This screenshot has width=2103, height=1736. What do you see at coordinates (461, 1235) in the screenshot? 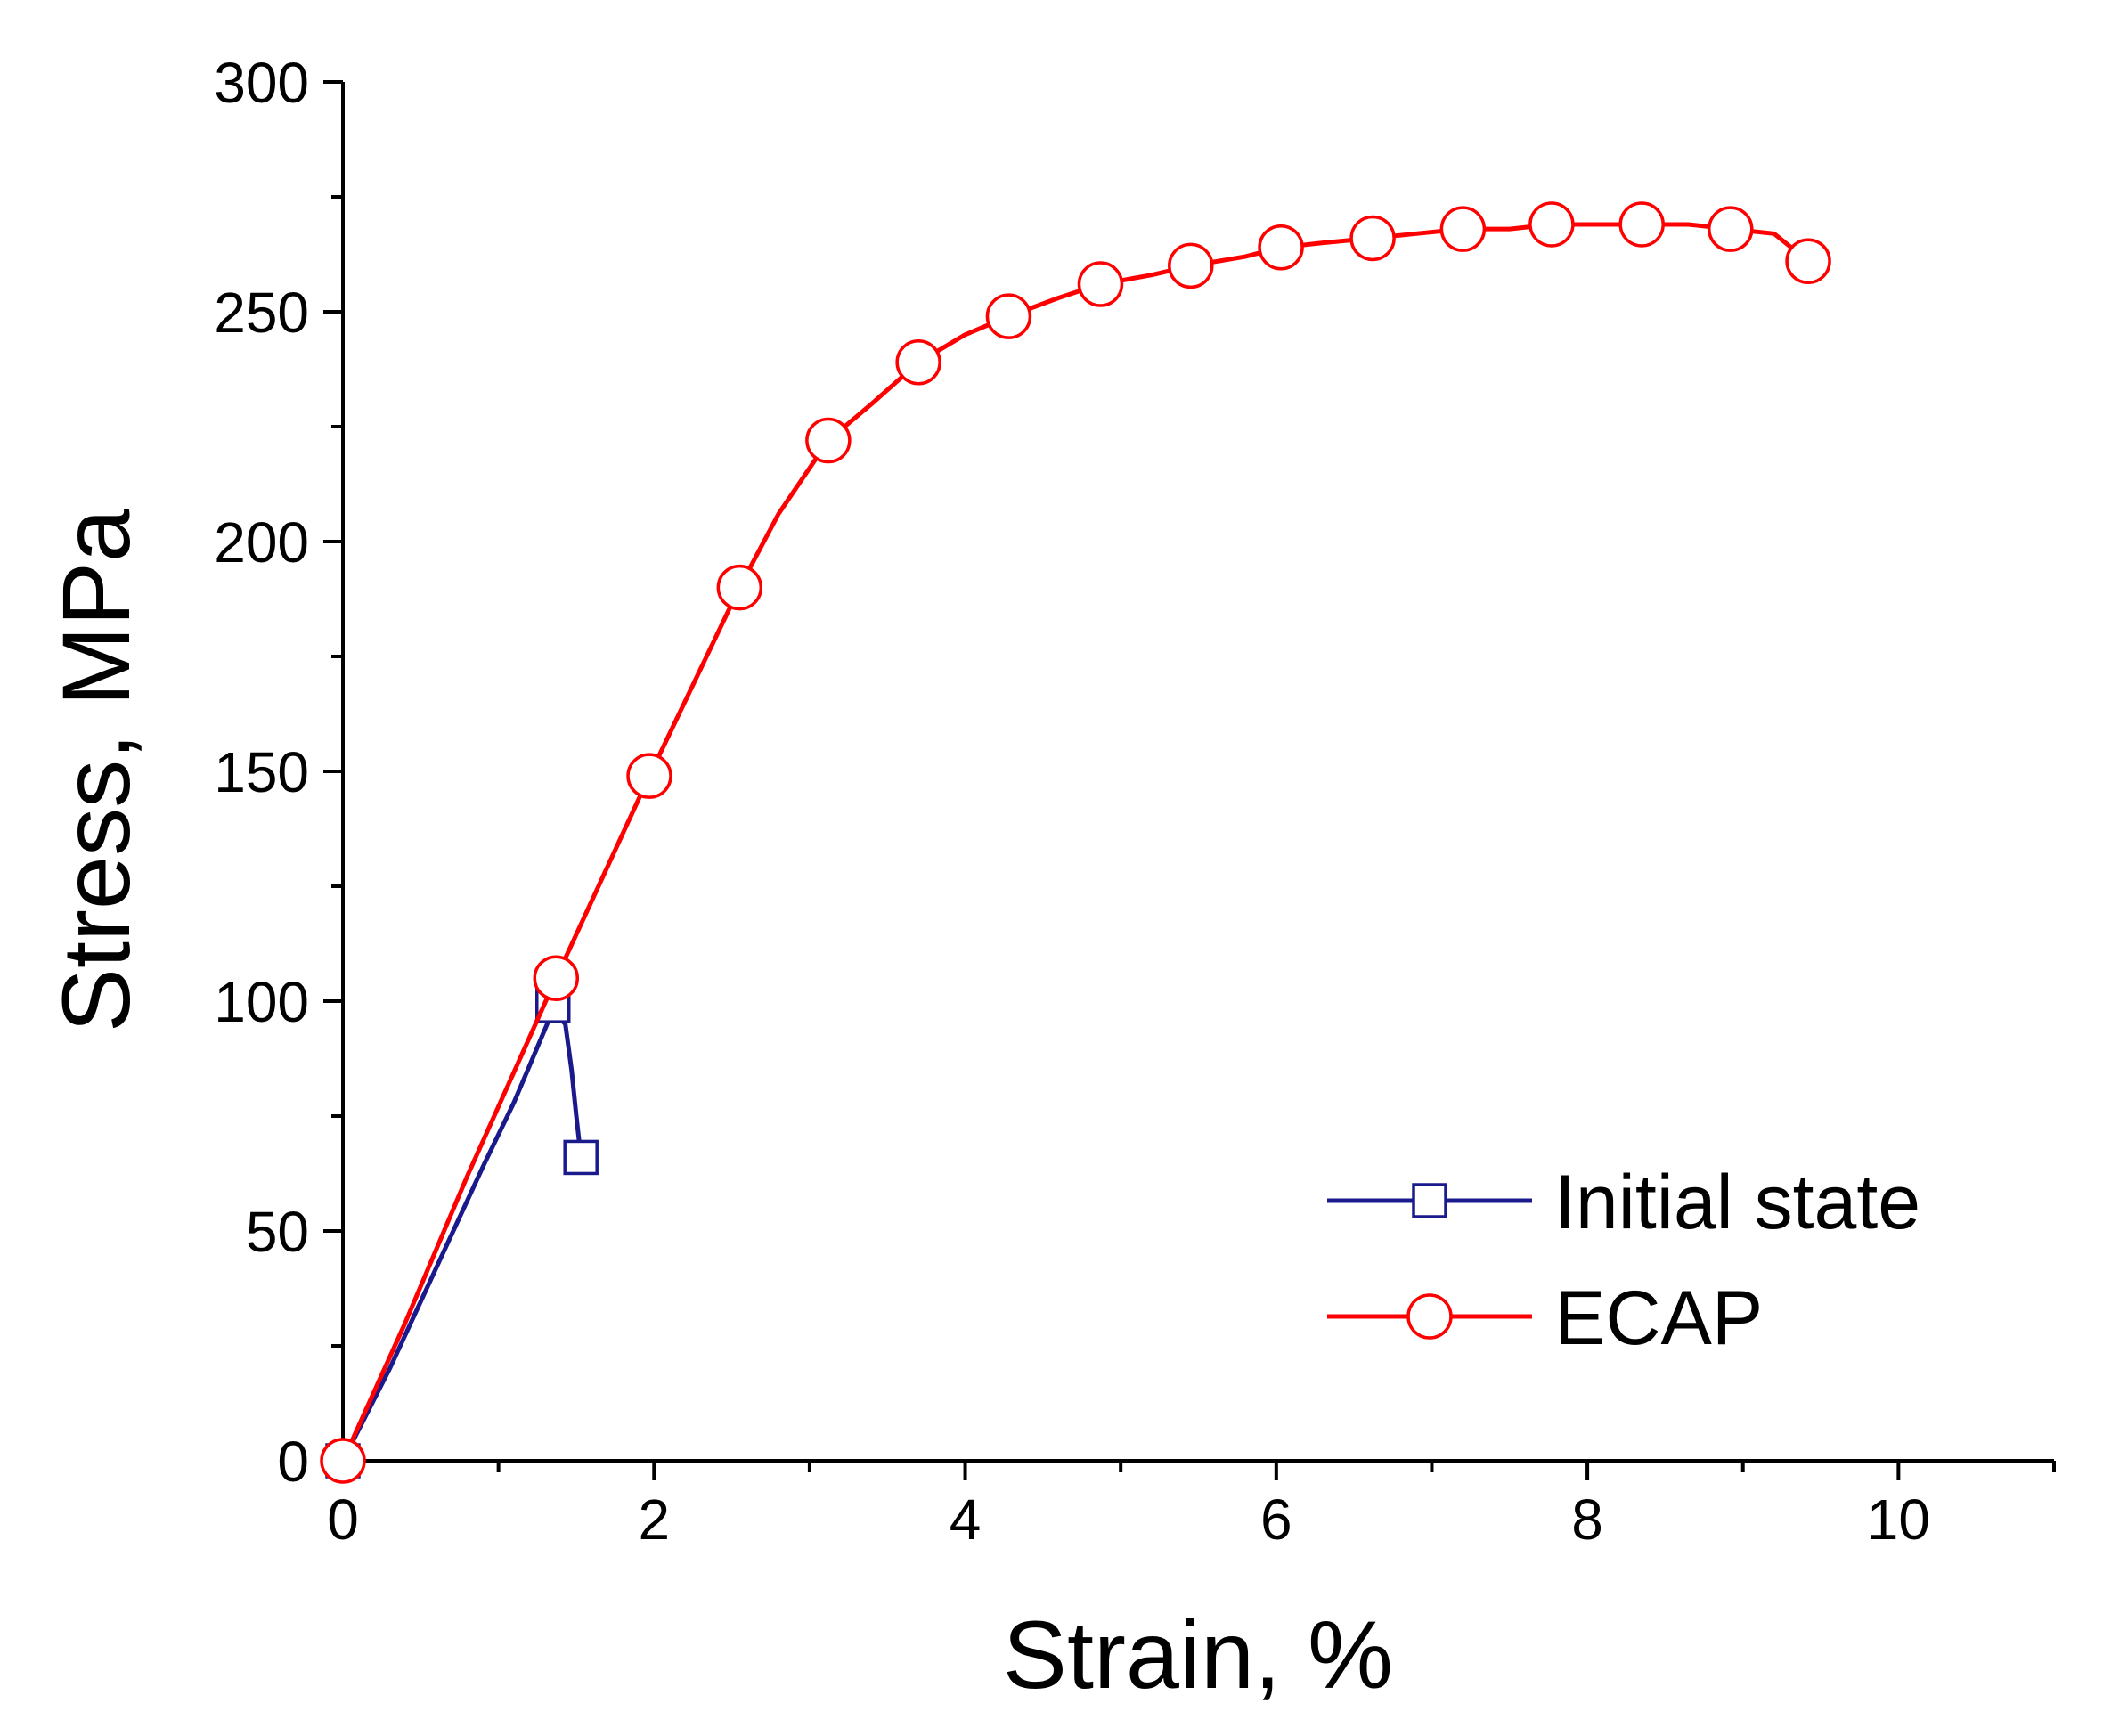
I see `initial-state-line` at bounding box center [461, 1235].